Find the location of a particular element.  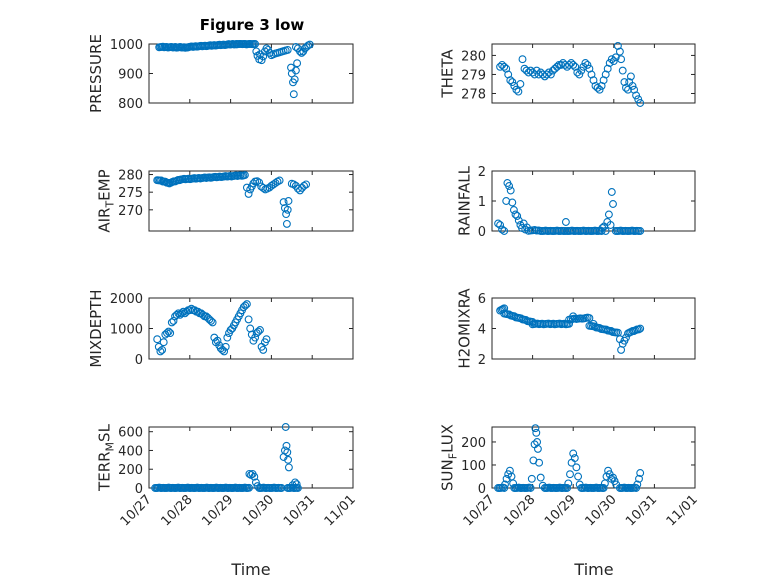

y-tick-label: 1000 is located at coordinates (126, 45).